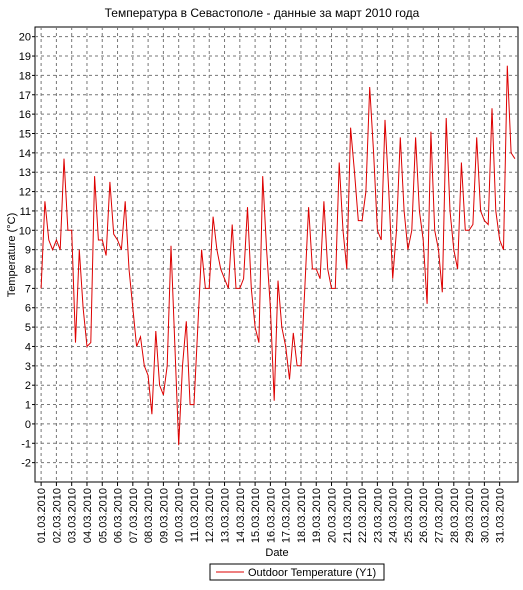 The width and height of the screenshot is (523, 590). I want to click on x-tick-label: 14.03.2010, so click(241, 515).